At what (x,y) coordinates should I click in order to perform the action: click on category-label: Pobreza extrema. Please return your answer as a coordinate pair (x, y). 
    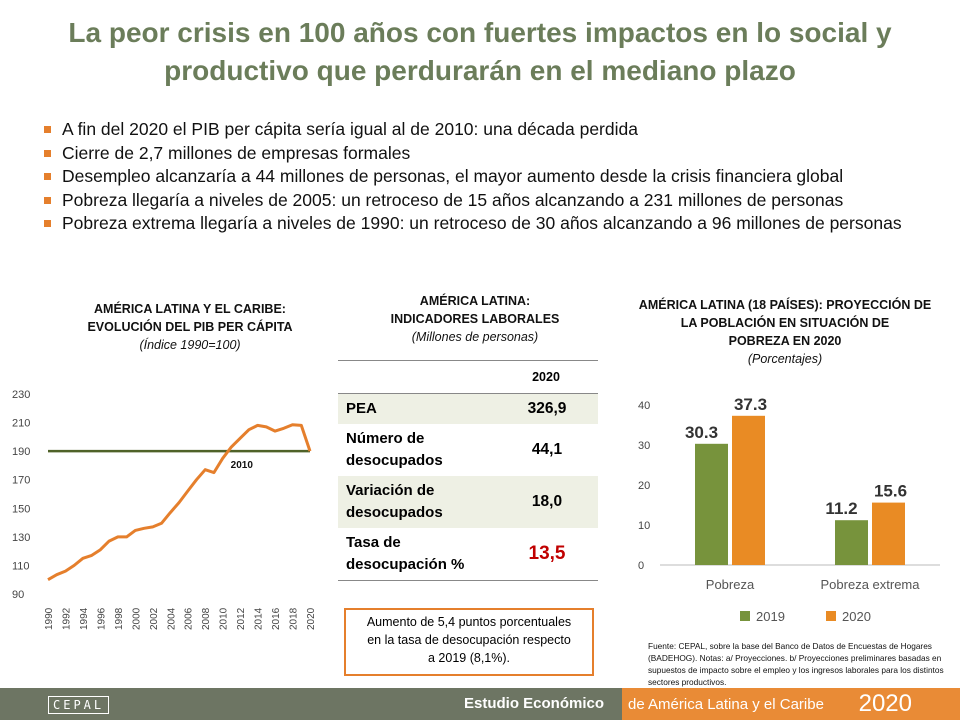
    Looking at the image, I should click on (871, 584).